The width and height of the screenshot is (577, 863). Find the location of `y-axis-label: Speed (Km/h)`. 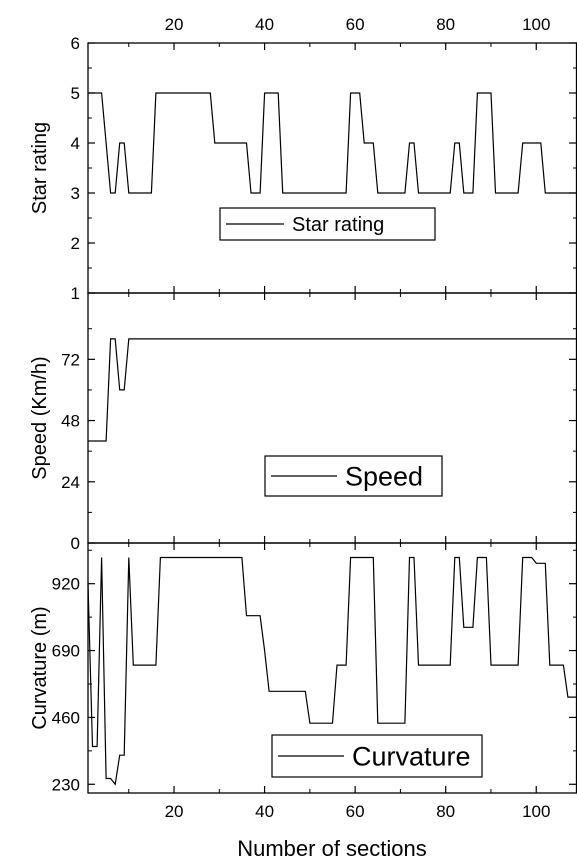

y-axis-label: Speed (Km/h) is located at coordinates (40, 417).